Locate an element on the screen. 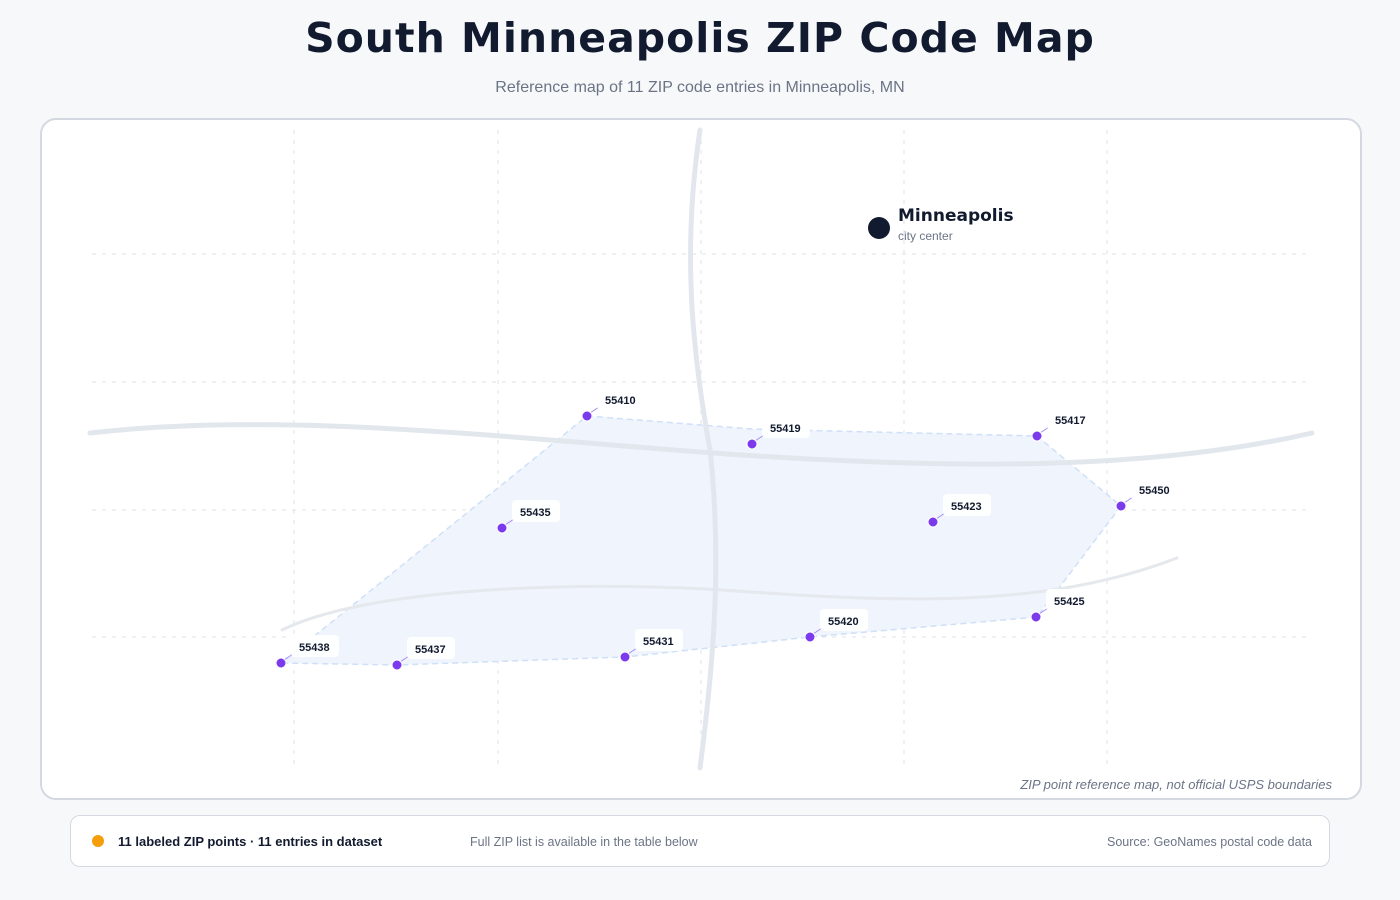 The image size is (1400, 900). zip-label: 55435 is located at coordinates (535, 513).